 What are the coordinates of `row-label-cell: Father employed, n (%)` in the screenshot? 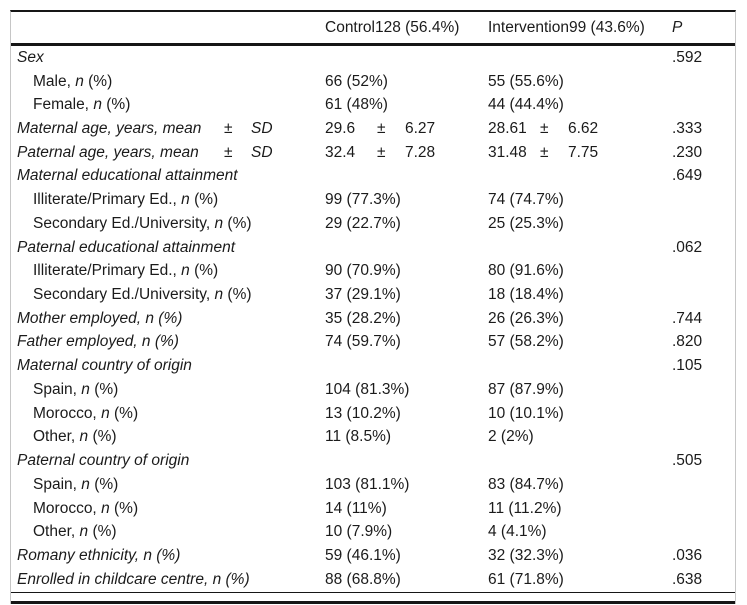 It's located at (98, 342).